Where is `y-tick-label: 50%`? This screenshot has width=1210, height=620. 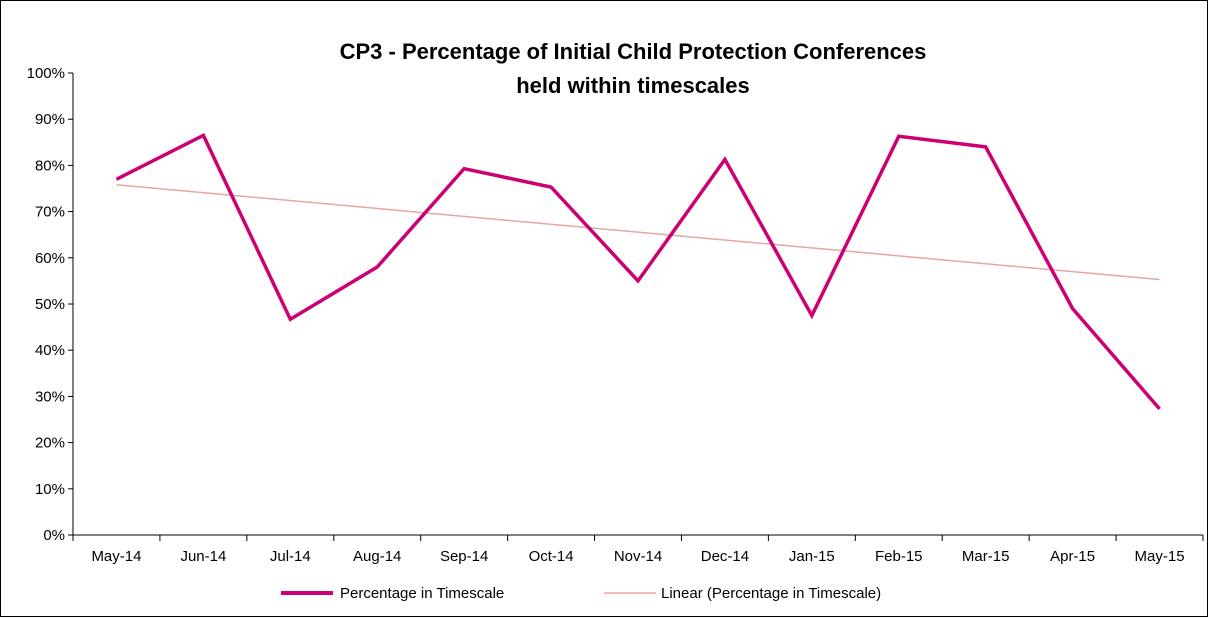 y-tick-label: 50% is located at coordinates (50, 304).